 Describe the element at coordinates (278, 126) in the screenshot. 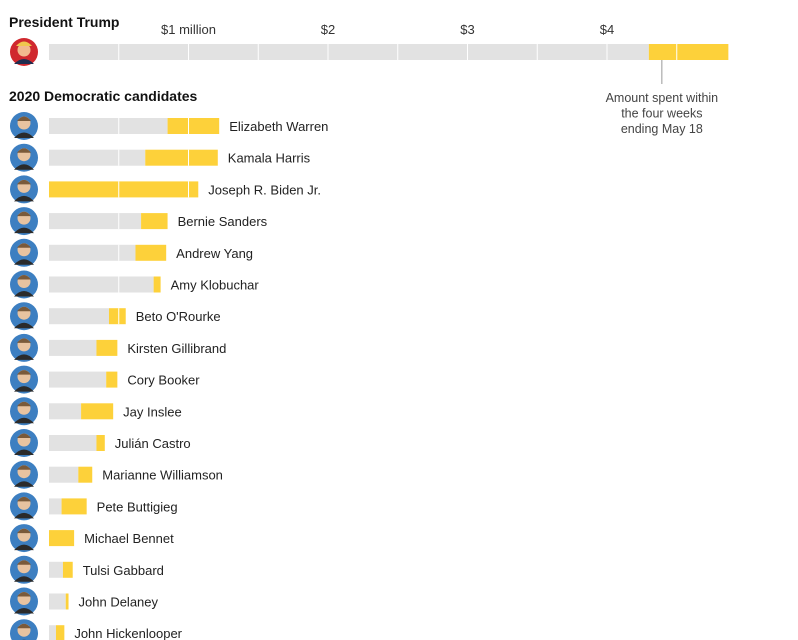

I see `candidate-name-label: Elizabeth Warren` at that location.